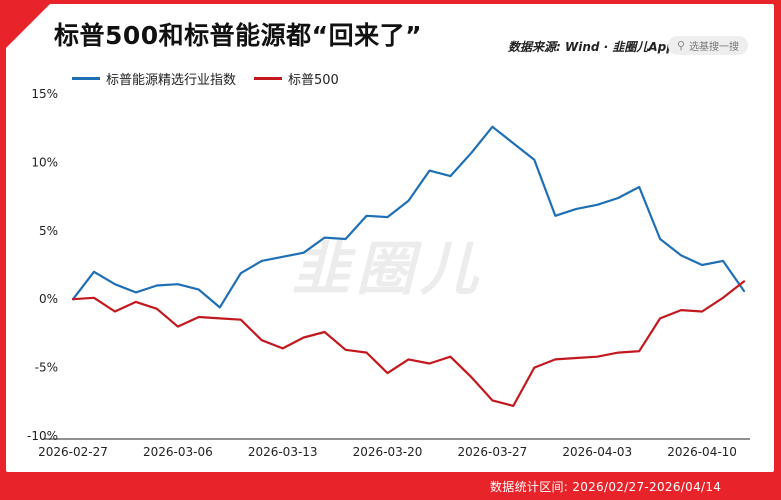  Describe the element at coordinates (597, 452) in the screenshot. I see `x-tick-label: 2026-04-03` at that location.